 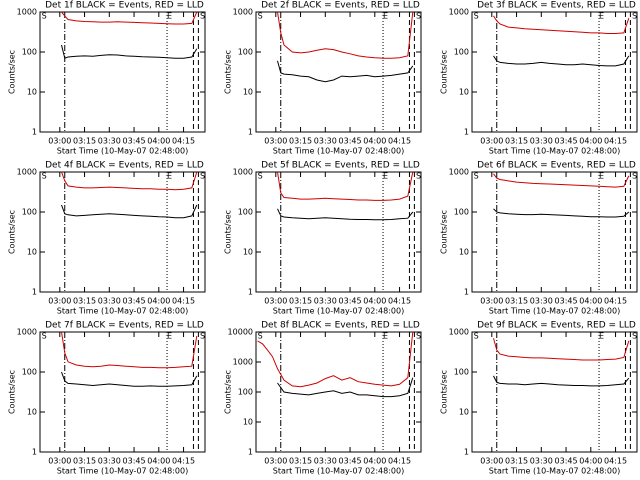 What do you see at coordinates (556, 6) in the screenshot?
I see `chart-title: Det 3f BLACK = Events, RED = LLD` at bounding box center [556, 6].